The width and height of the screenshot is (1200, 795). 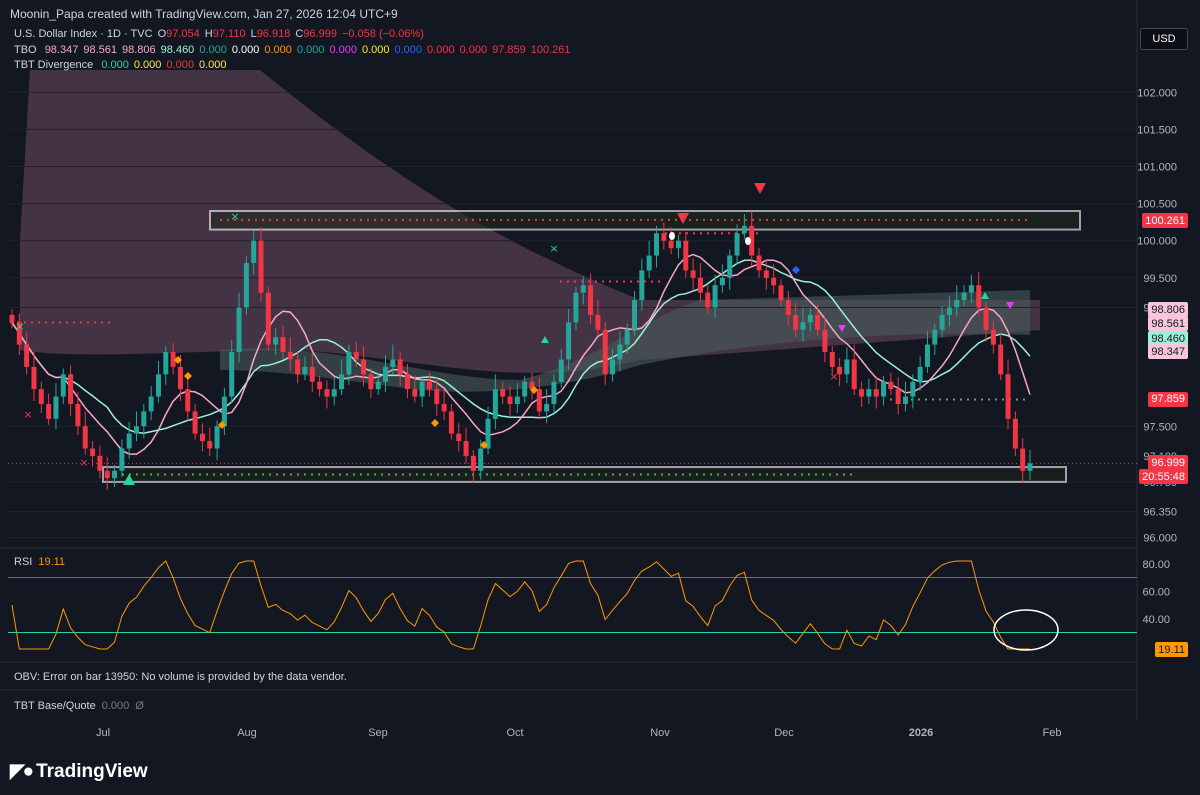 What do you see at coordinates (229, 34) in the screenshot?
I see `high-value: 97.110` at bounding box center [229, 34].